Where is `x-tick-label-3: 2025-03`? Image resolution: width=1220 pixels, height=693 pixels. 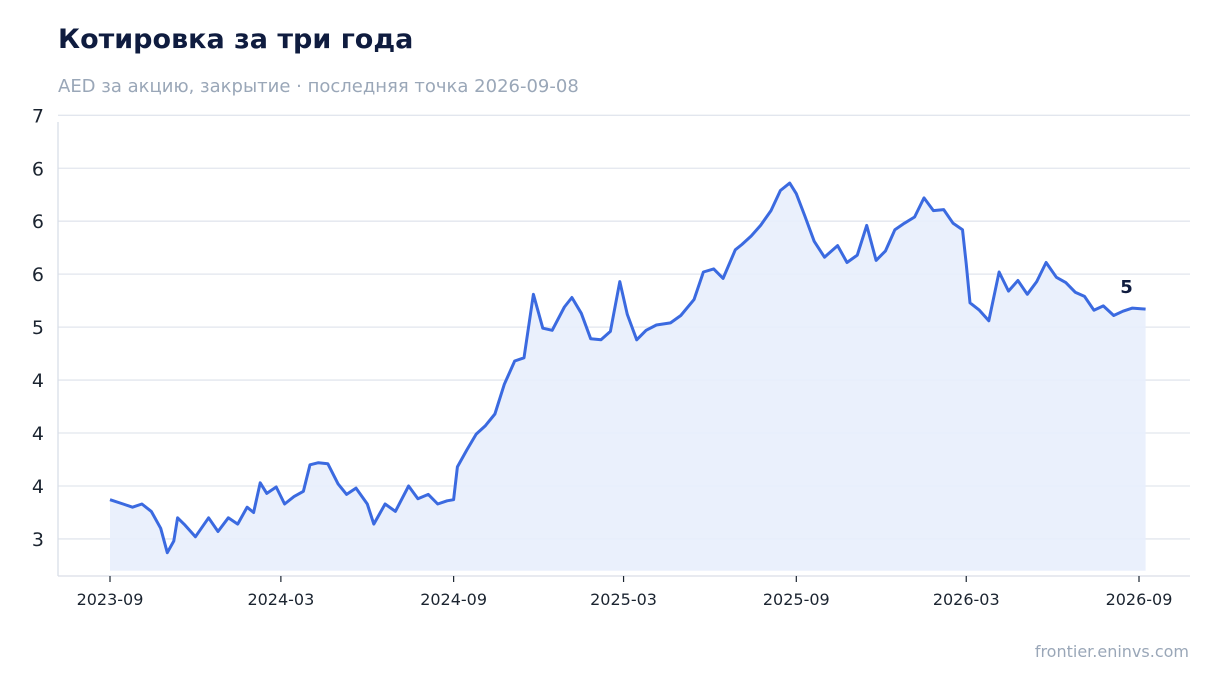 x-tick-label-3: 2025-03 is located at coordinates (623, 599).